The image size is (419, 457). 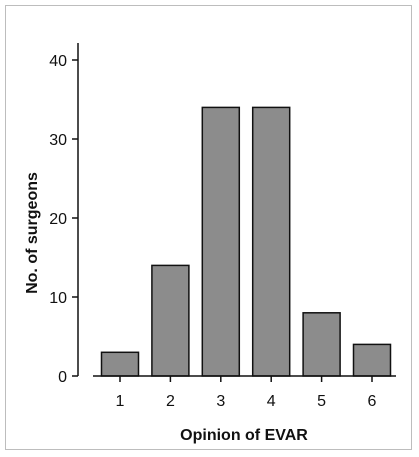 What do you see at coordinates (372, 401) in the screenshot?
I see `x-tick-label-6: 6` at bounding box center [372, 401].